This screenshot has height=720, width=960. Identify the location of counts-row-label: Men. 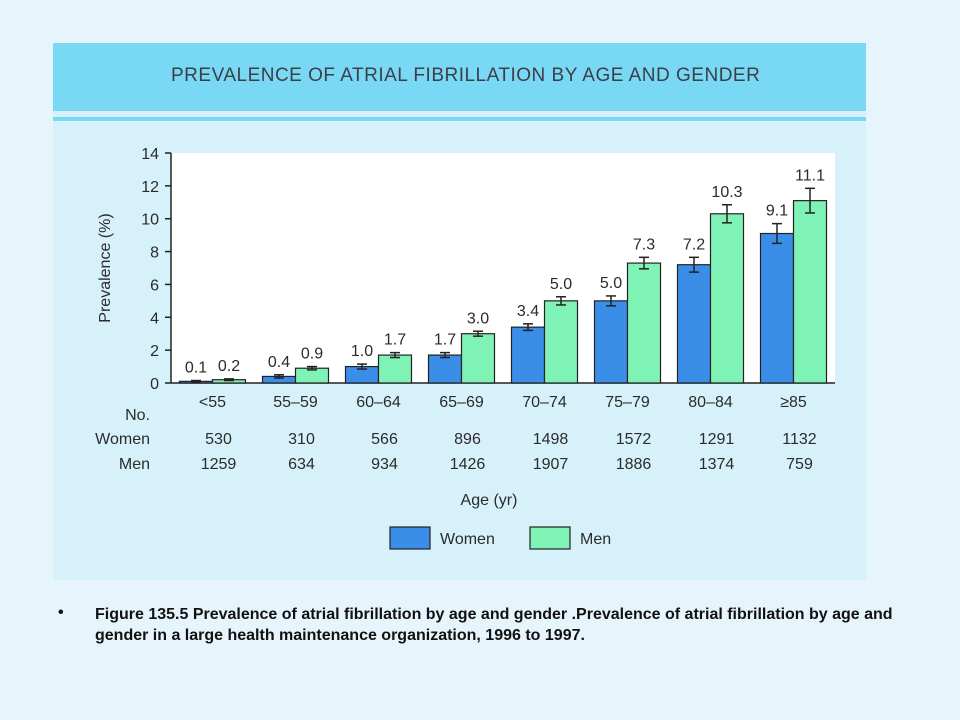
(134, 464).